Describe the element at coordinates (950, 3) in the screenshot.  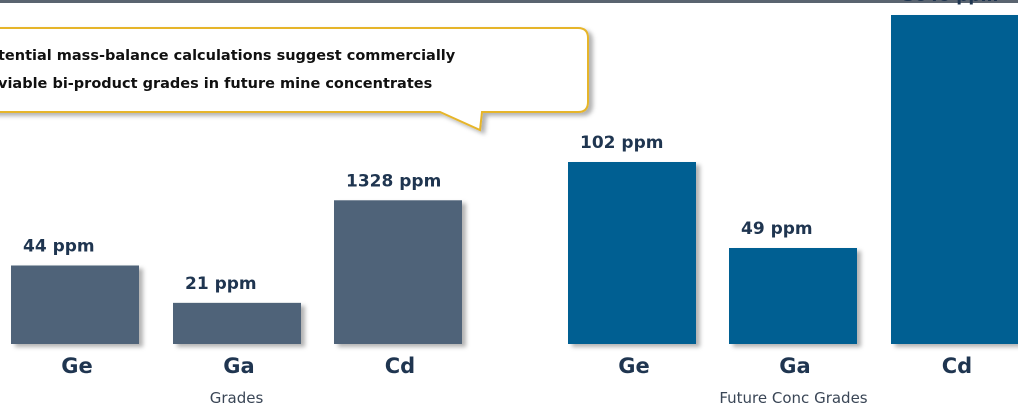
I see `value-label: 3040 ppm` at that location.